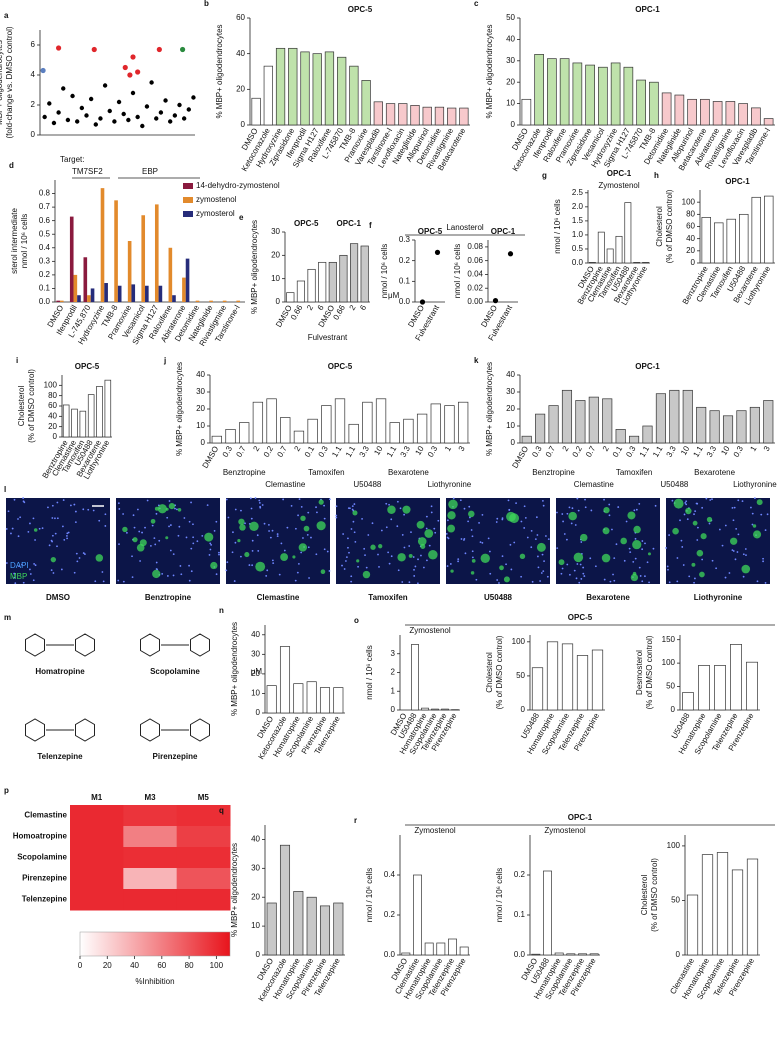 Image resolution: width=780 pixels, height=1050 pixels. Describe the element at coordinates (33, 74) in the screenshot. I see `y-tick-label: 4` at that location.